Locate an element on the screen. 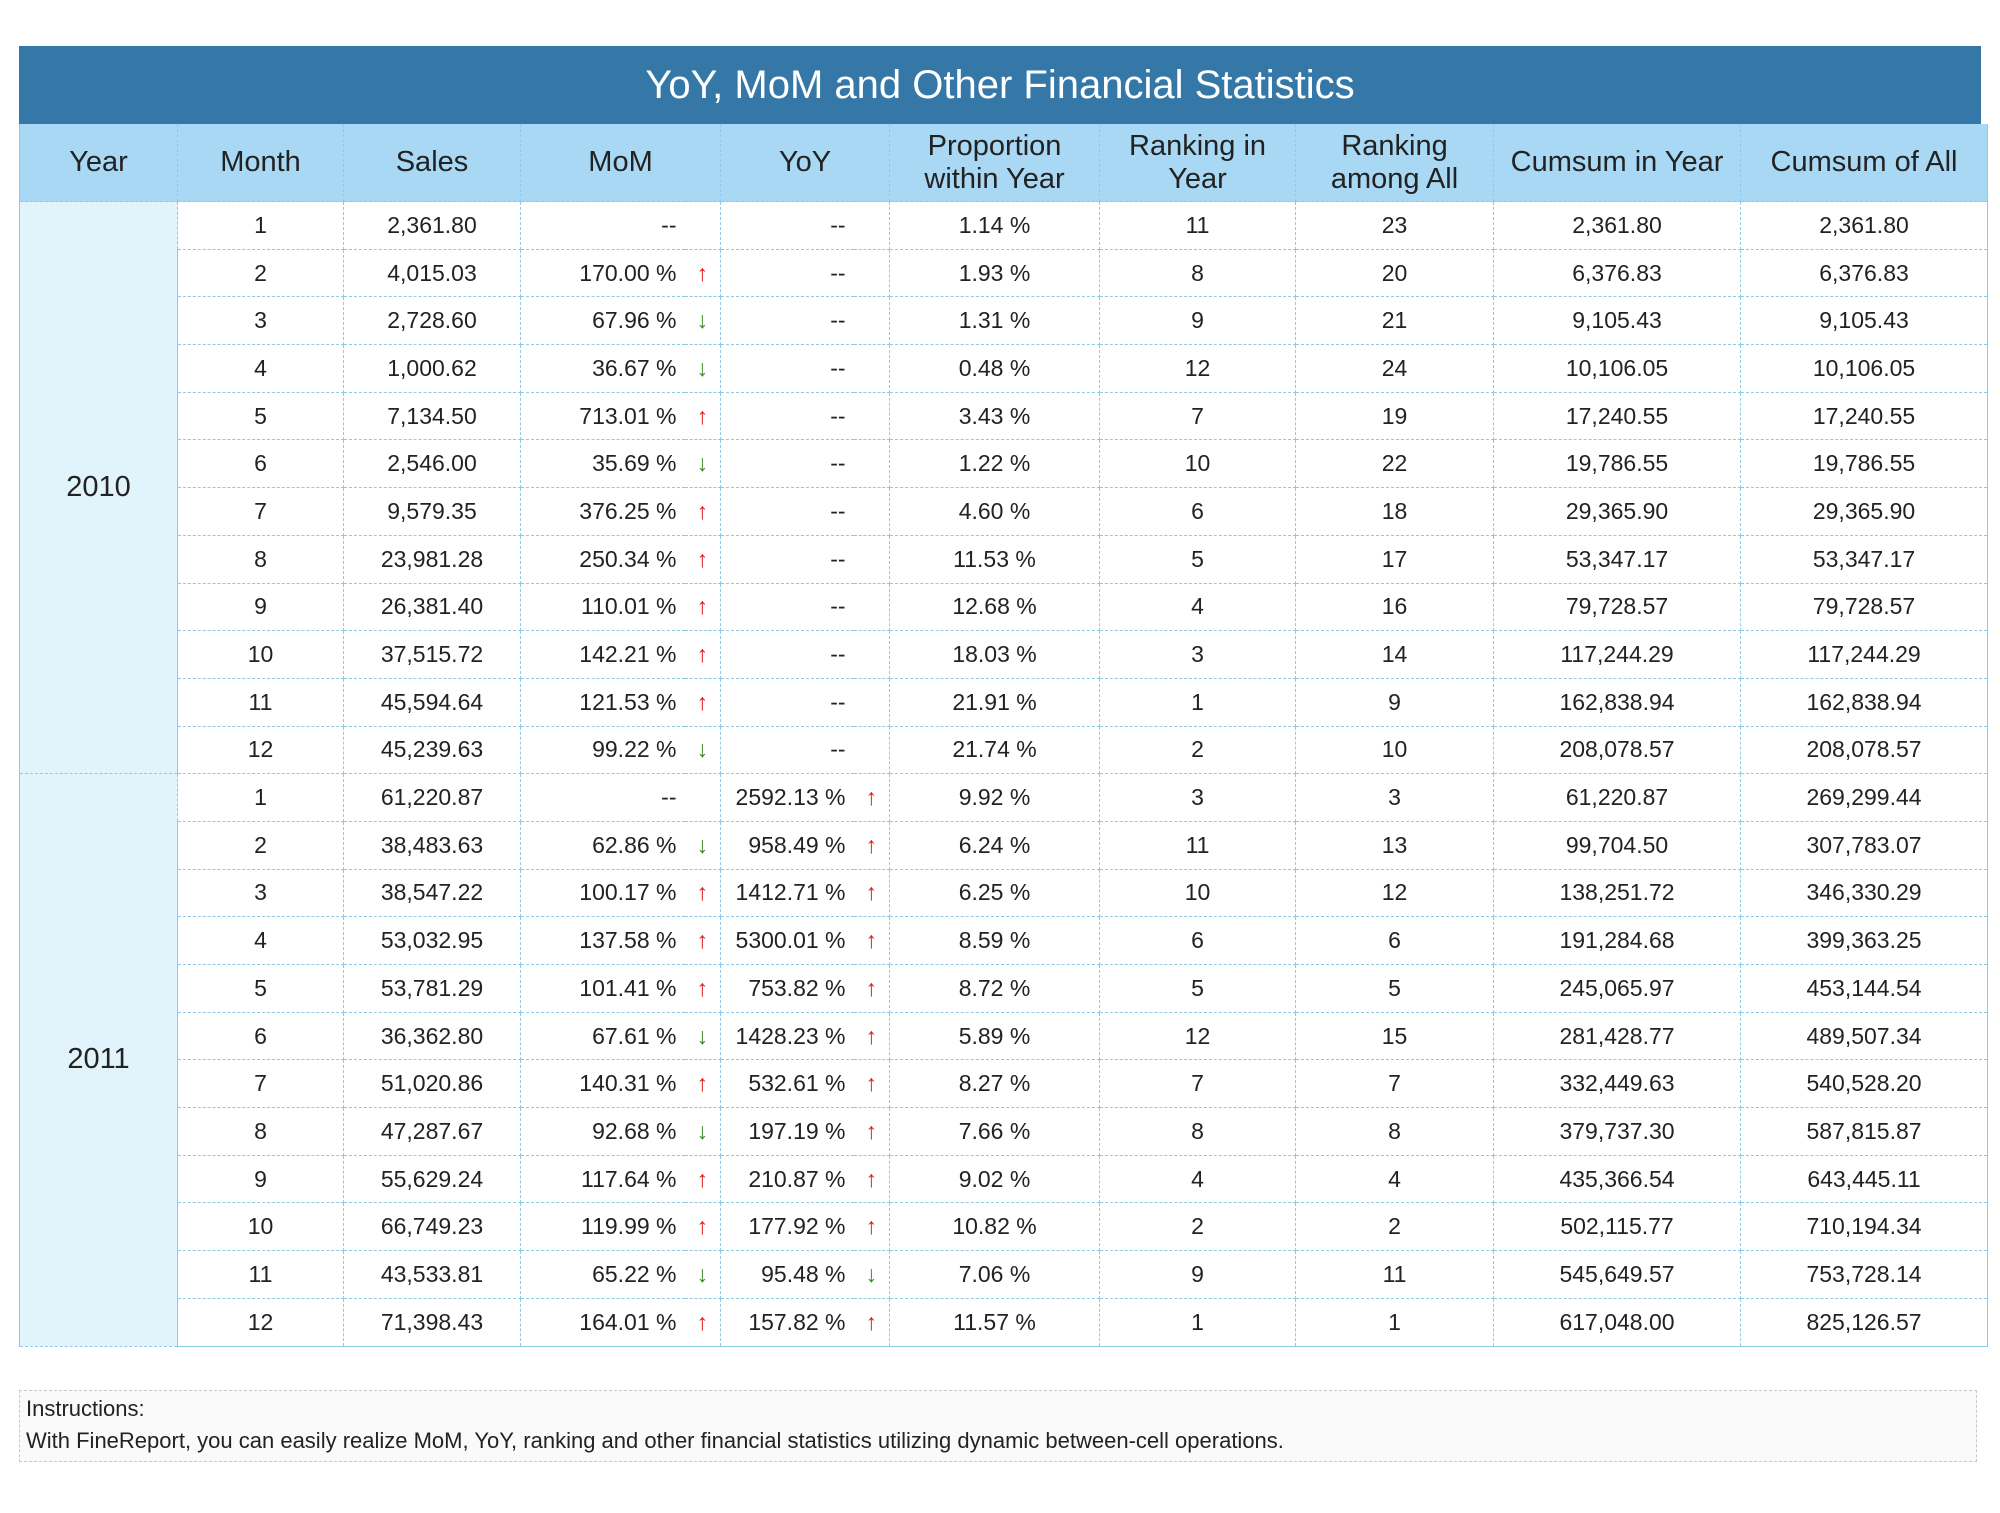 This screenshot has height=1513, width=2000. ranking-all-cell: 11 is located at coordinates (1395, 1274).